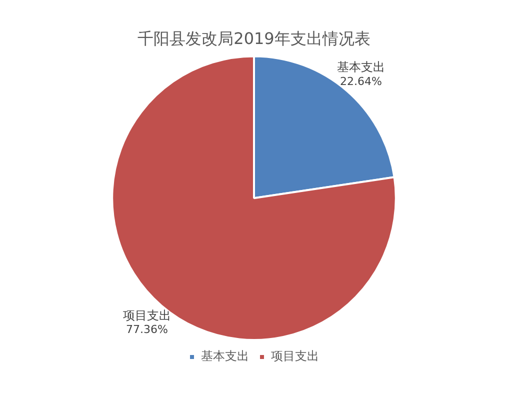 Image resolution: width=508 pixels, height=395 pixels. What do you see at coordinates (295, 356) in the screenshot?
I see `legend-label: 项目支出` at bounding box center [295, 356].